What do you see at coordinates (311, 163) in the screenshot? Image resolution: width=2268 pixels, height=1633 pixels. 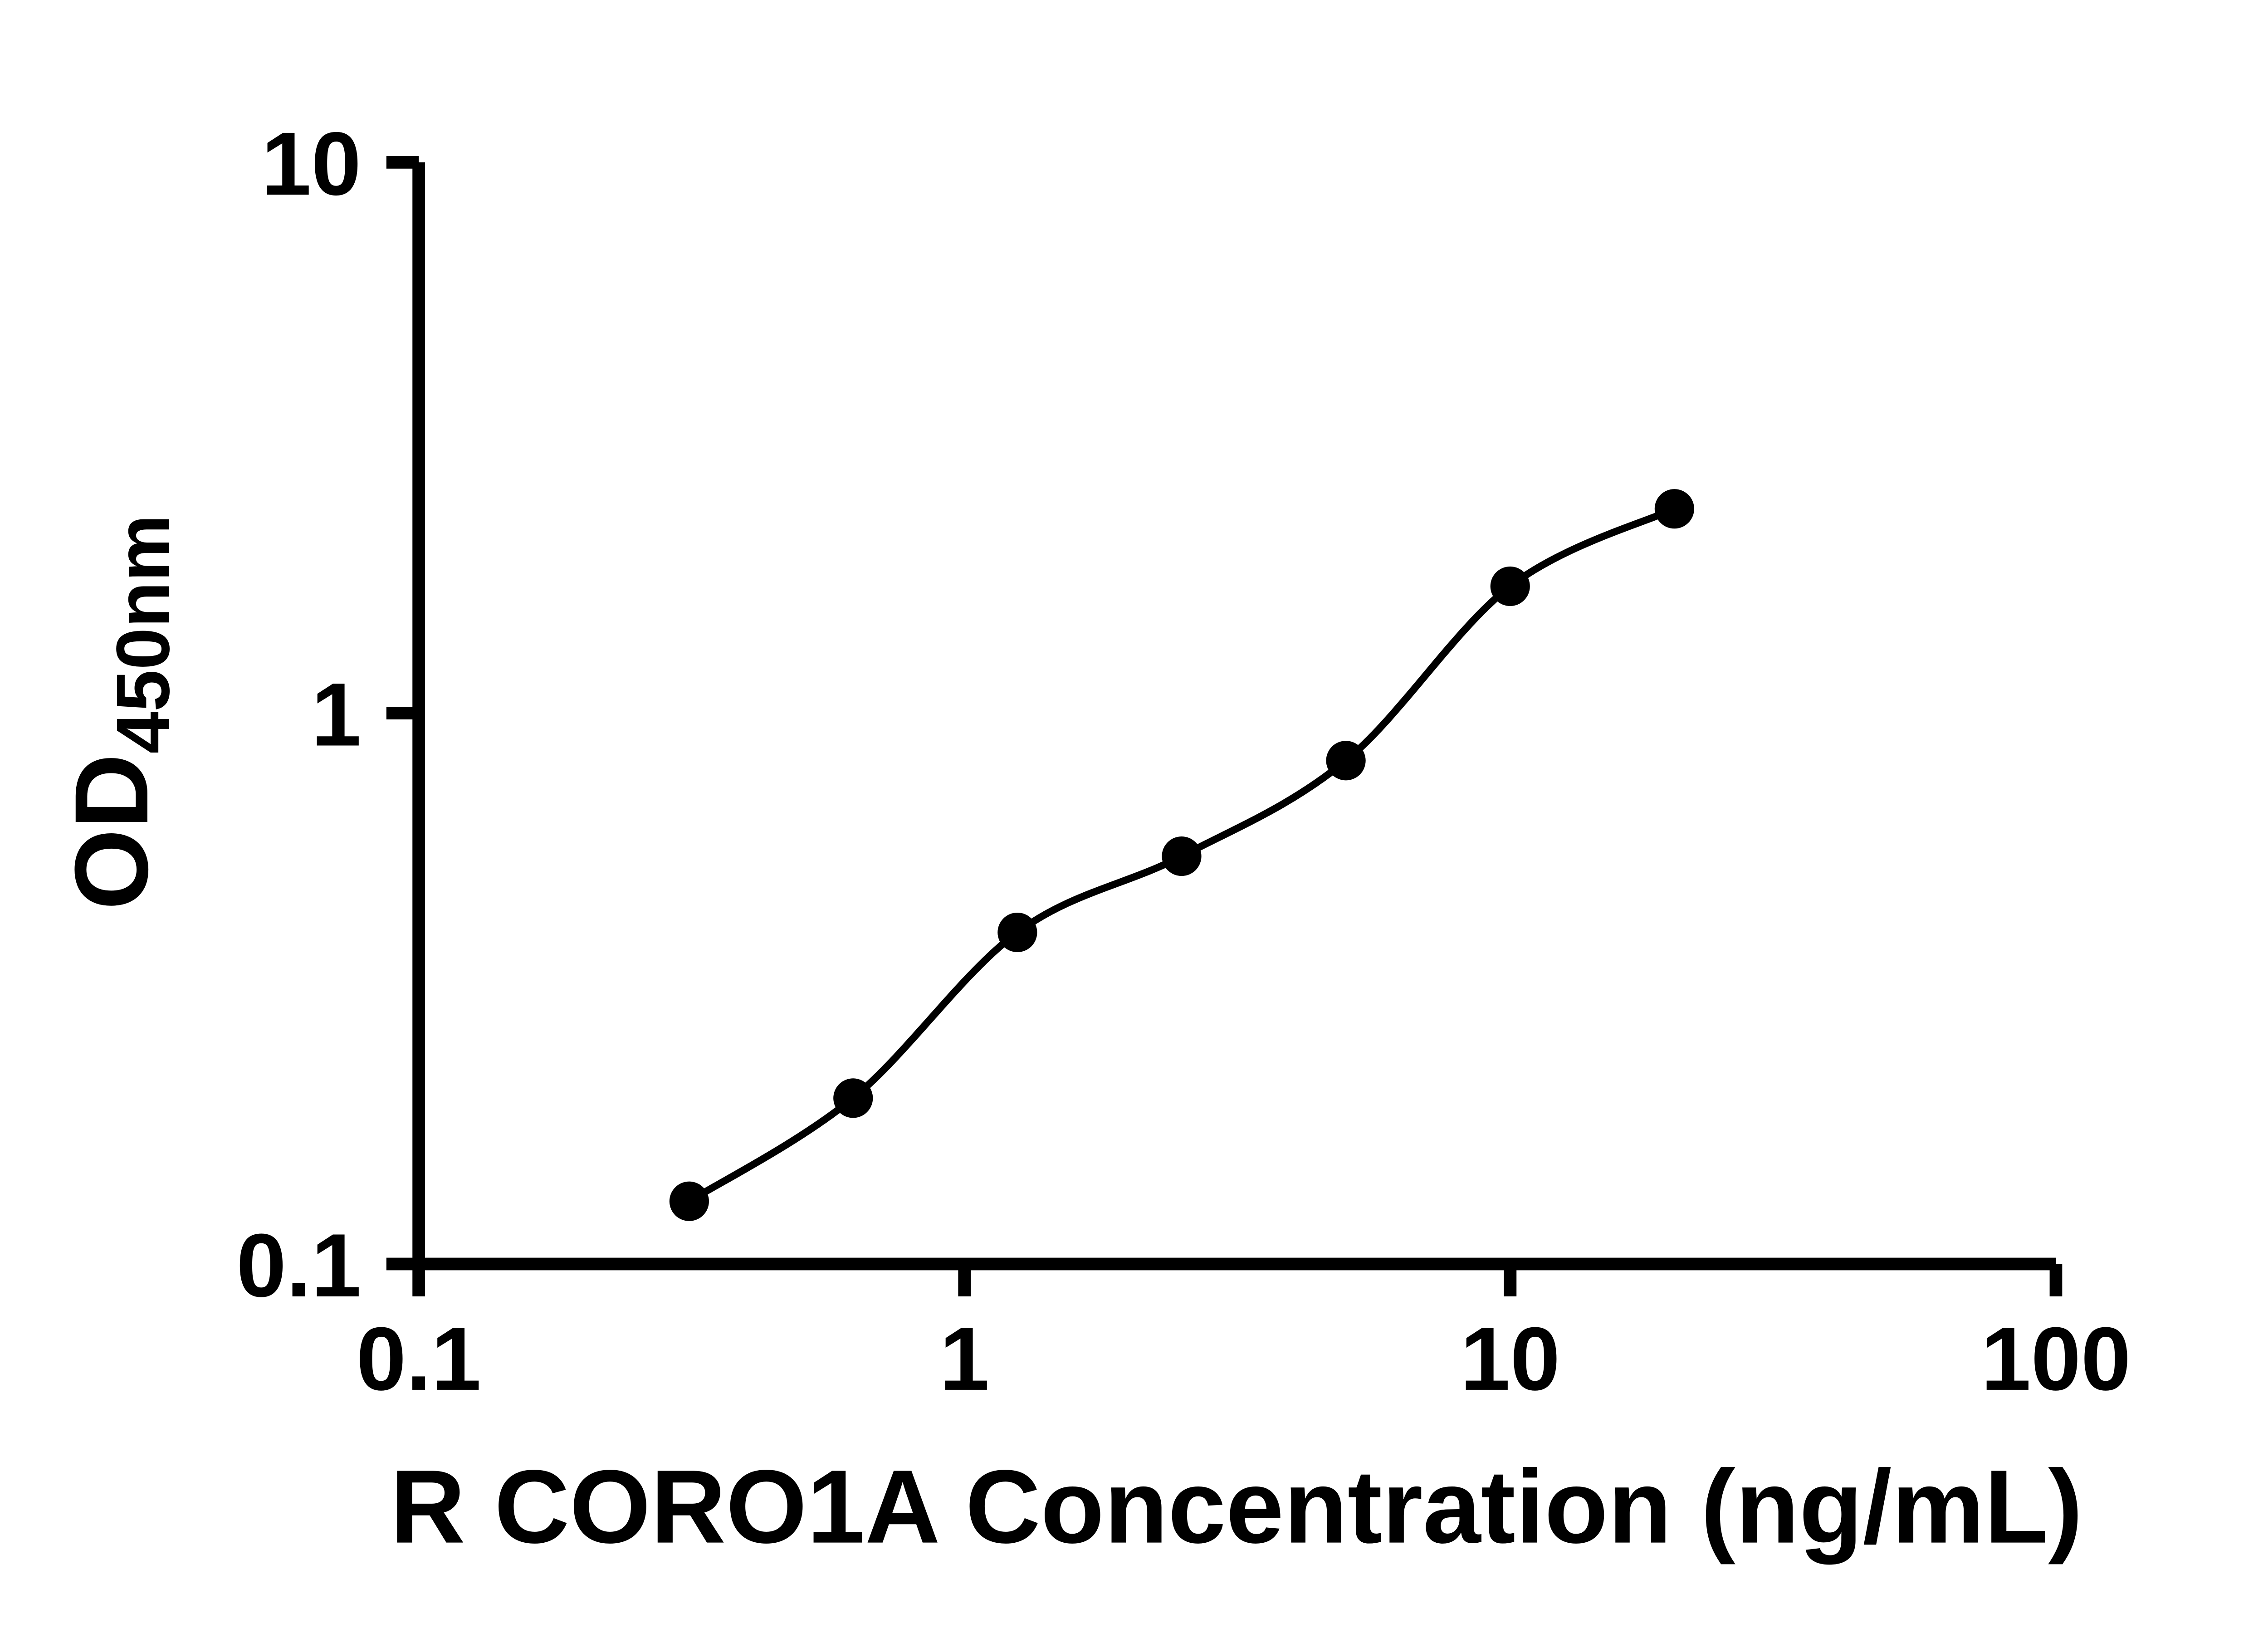 I see `y-tick-label: 10` at bounding box center [311, 163].